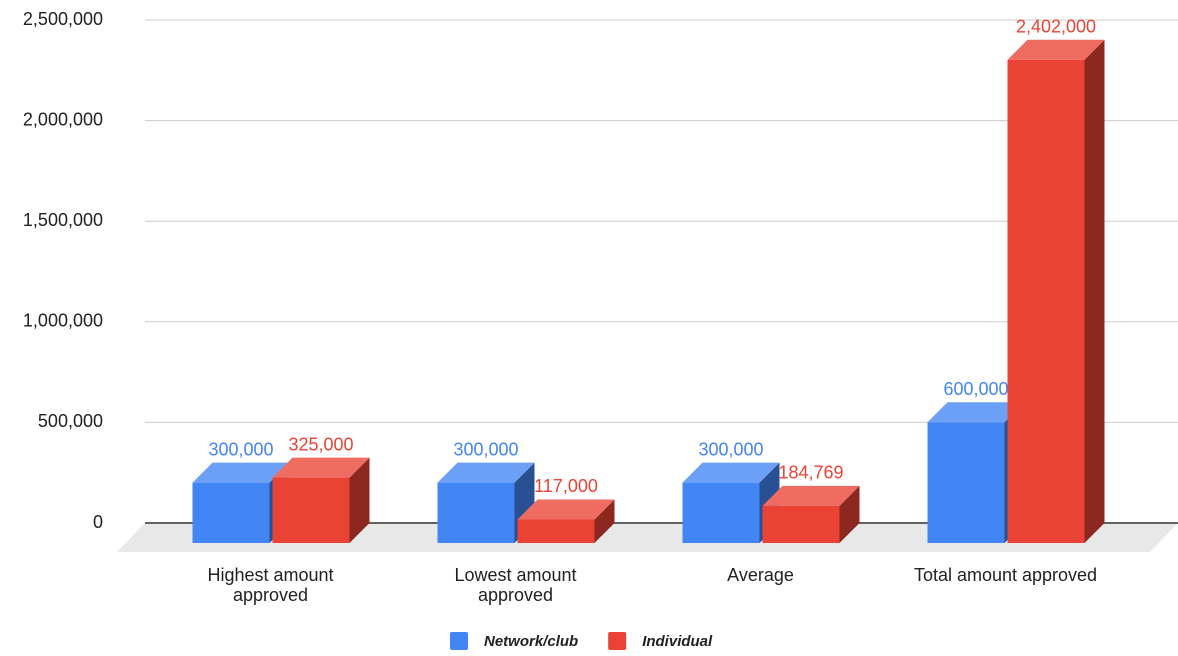 Image resolution: width=1178 pixels, height=656 pixels. I want to click on y-tick-label: 2,500,000, so click(63, 19).